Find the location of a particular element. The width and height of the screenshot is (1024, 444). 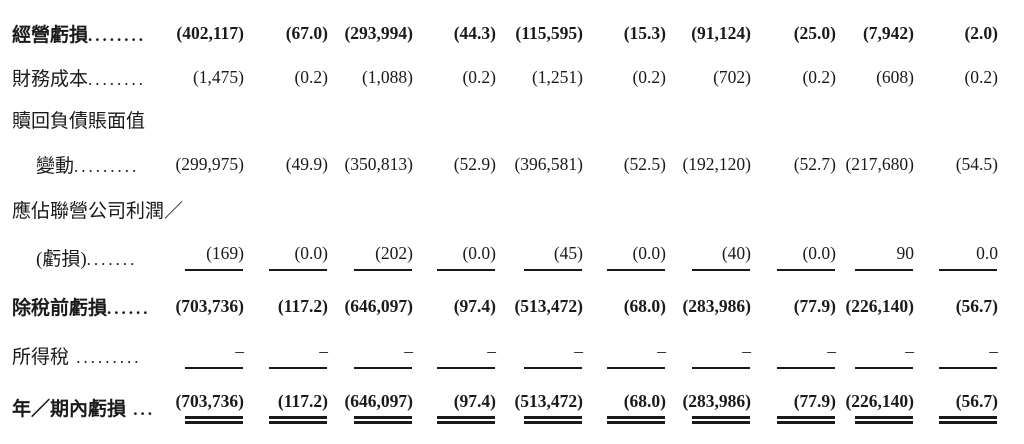

cell-value: (293,994) is located at coordinates (378, 32).